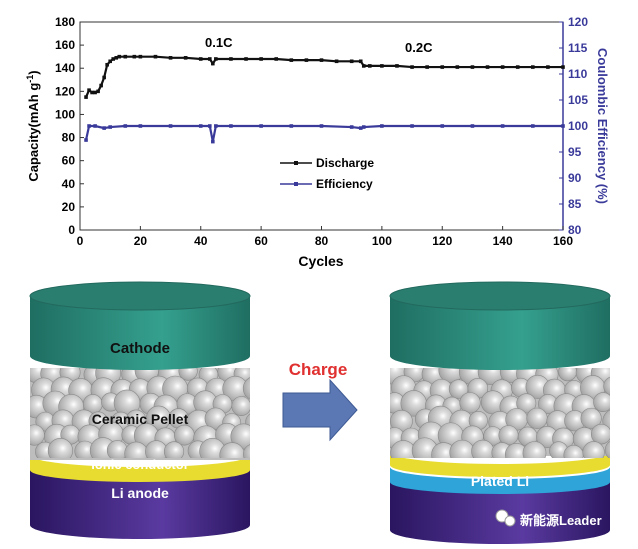 The width and height of the screenshot is (638, 549). Describe the element at coordinates (345, 163) in the screenshot. I see `legend-label-discharge: Discharge` at that location.